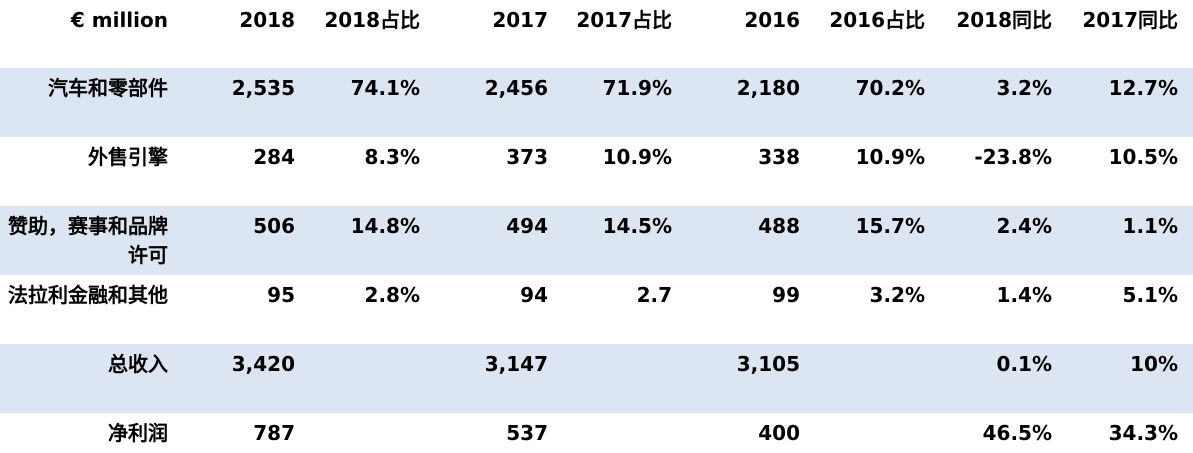 The height and width of the screenshot is (453, 1193). Describe the element at coordinates (1150, 295) in the screenshot. I see `table-cell: 5.1%` at that location.